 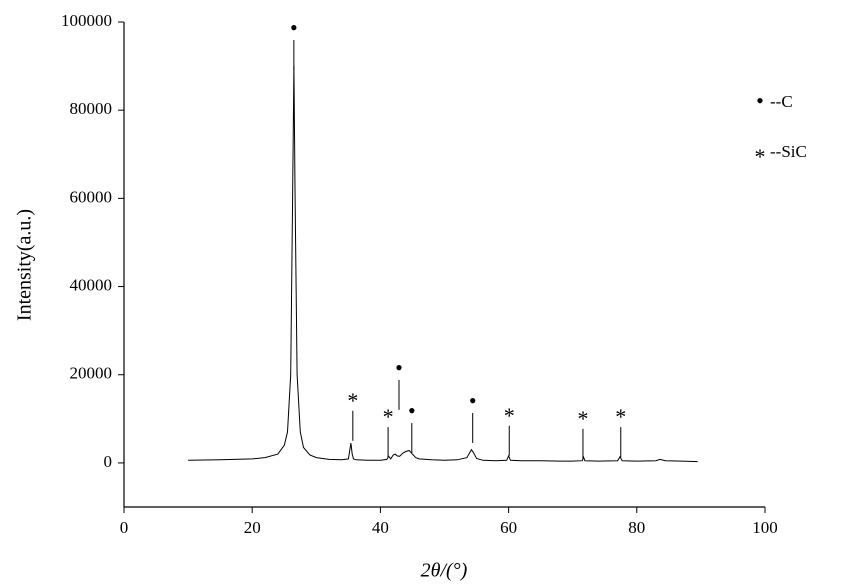 I want to click on x-tick-label: 100, so click(x=765, y=527).